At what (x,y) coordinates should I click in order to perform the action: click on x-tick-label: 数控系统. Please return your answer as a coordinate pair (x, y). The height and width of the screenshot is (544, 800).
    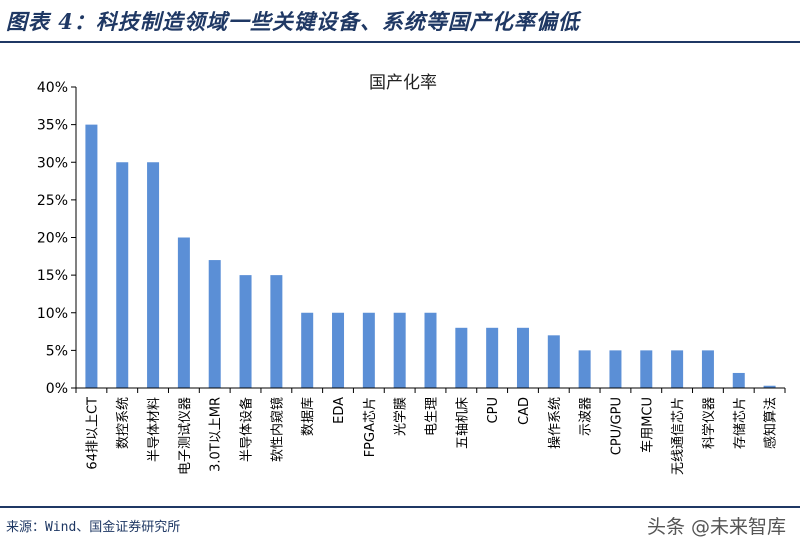
    Looking at the image, I should click on (123, 423).